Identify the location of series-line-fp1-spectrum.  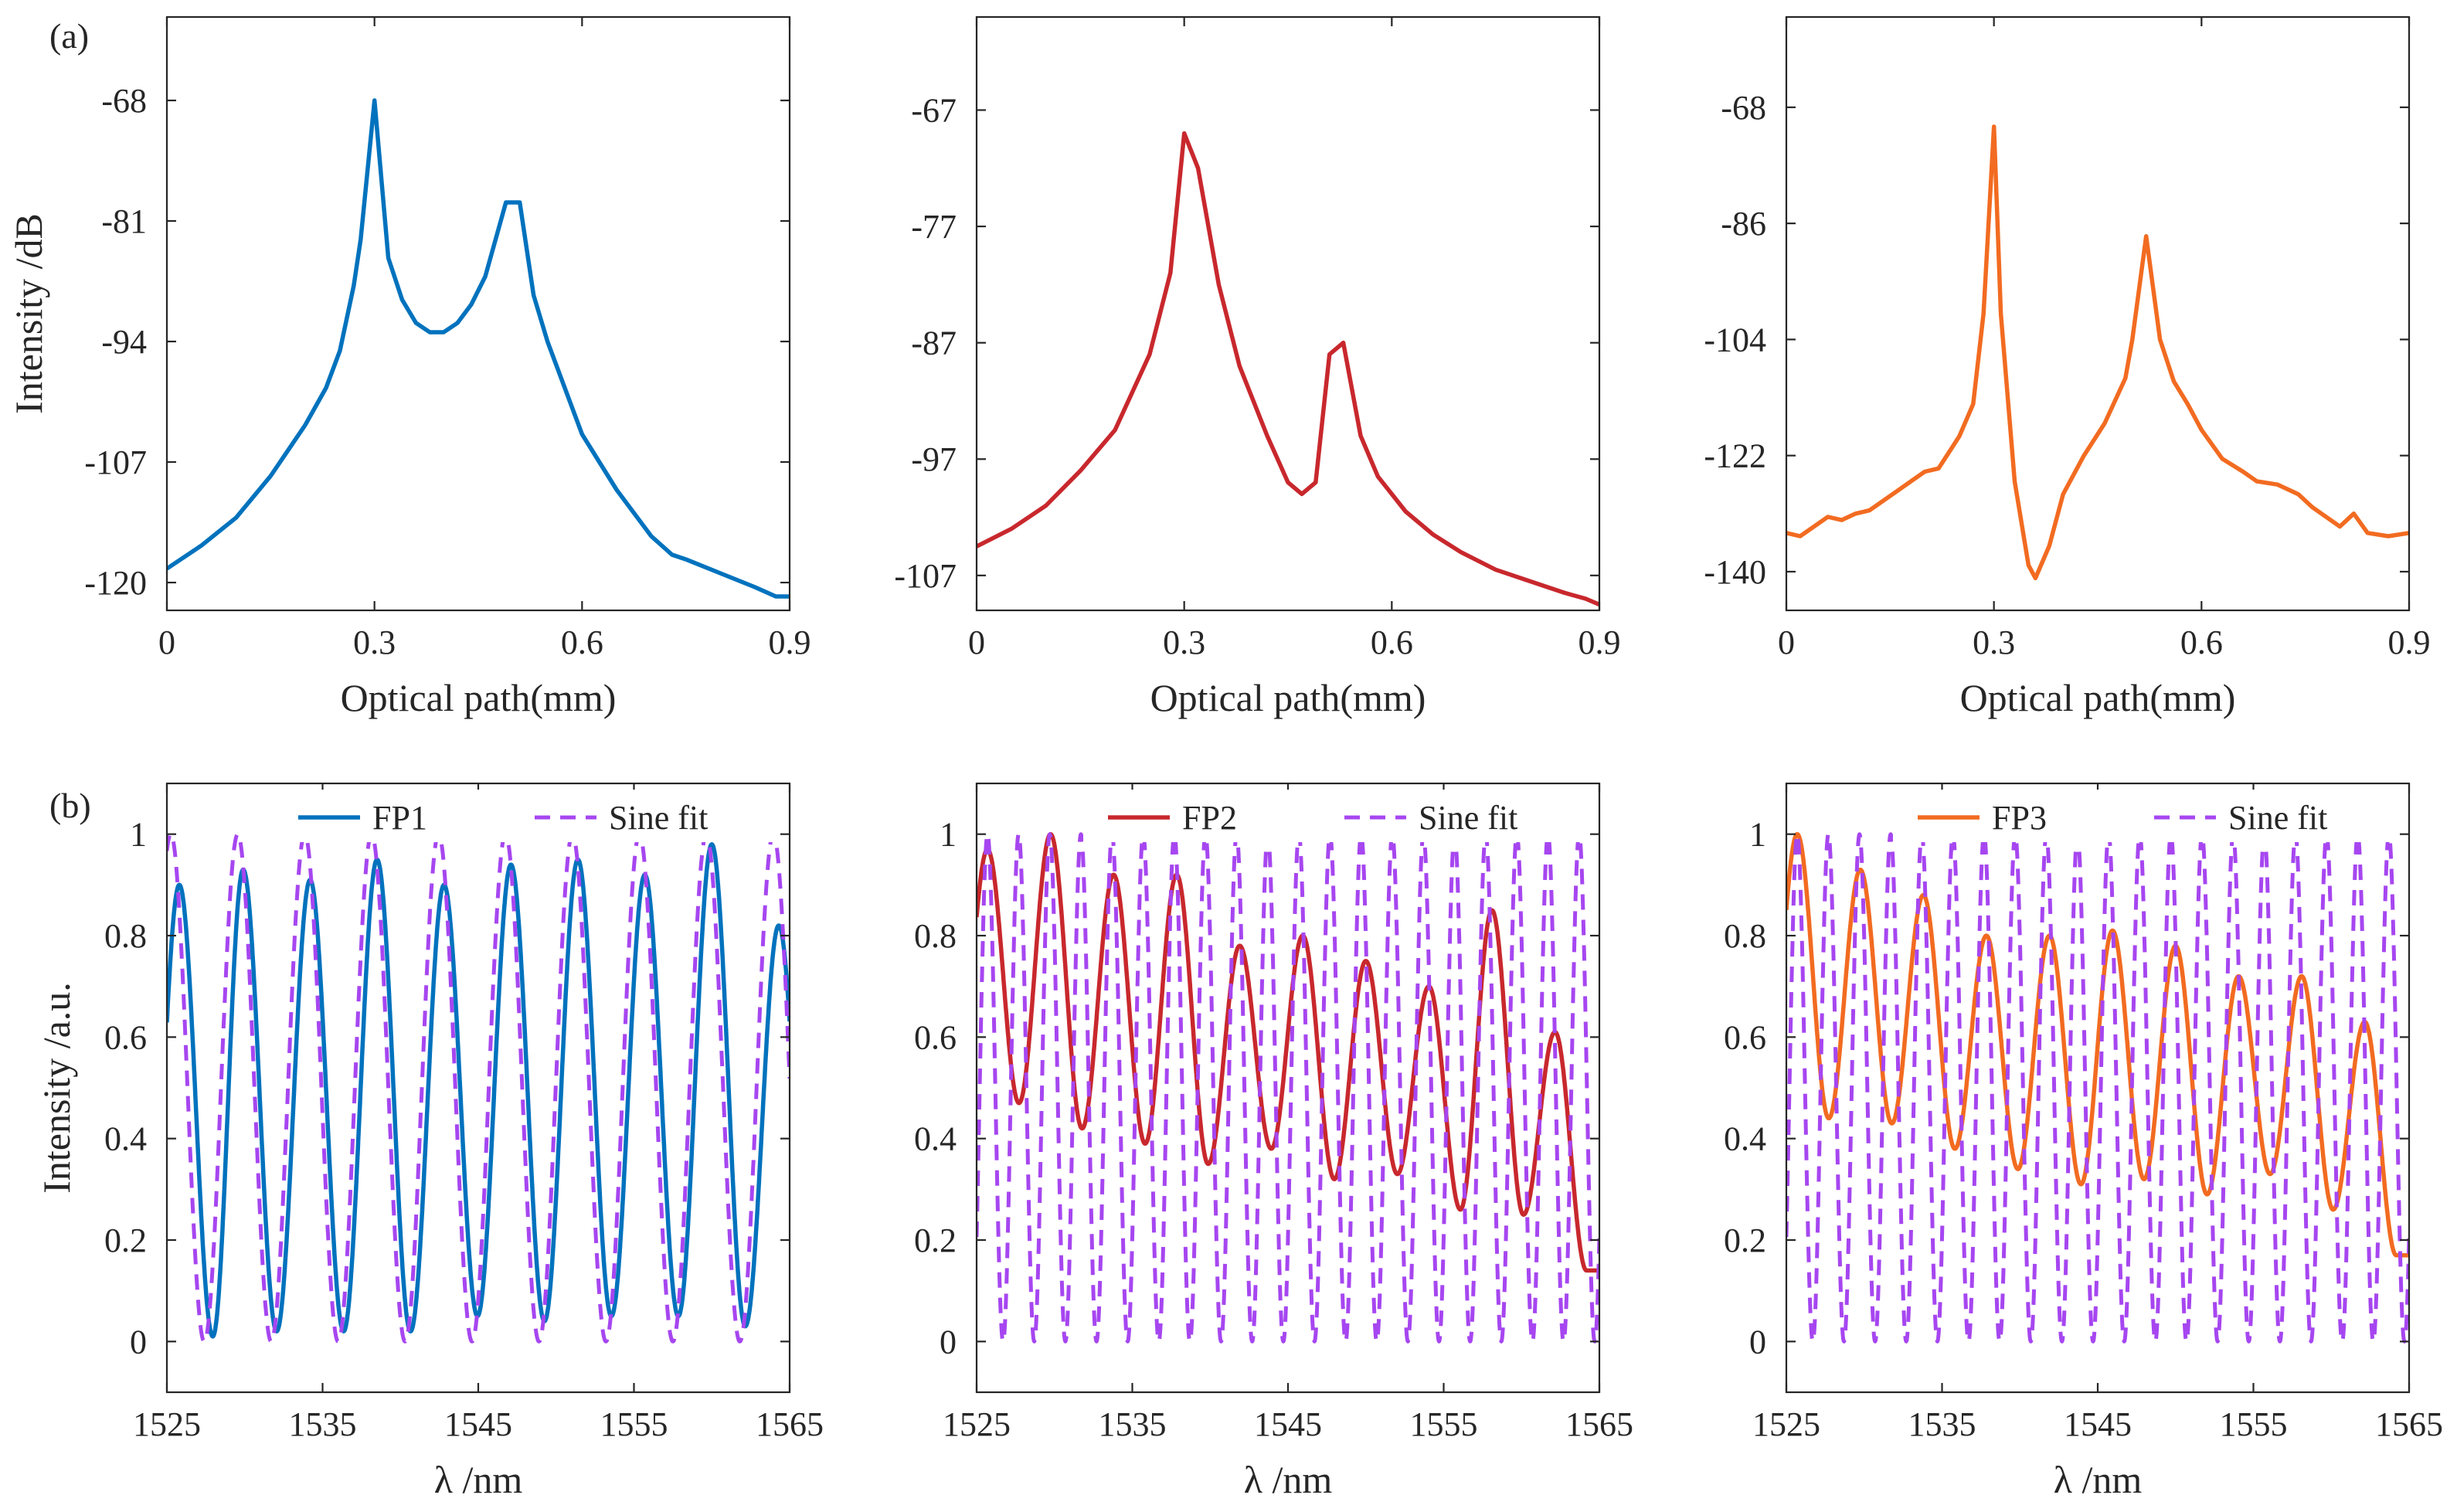
(478, 348).